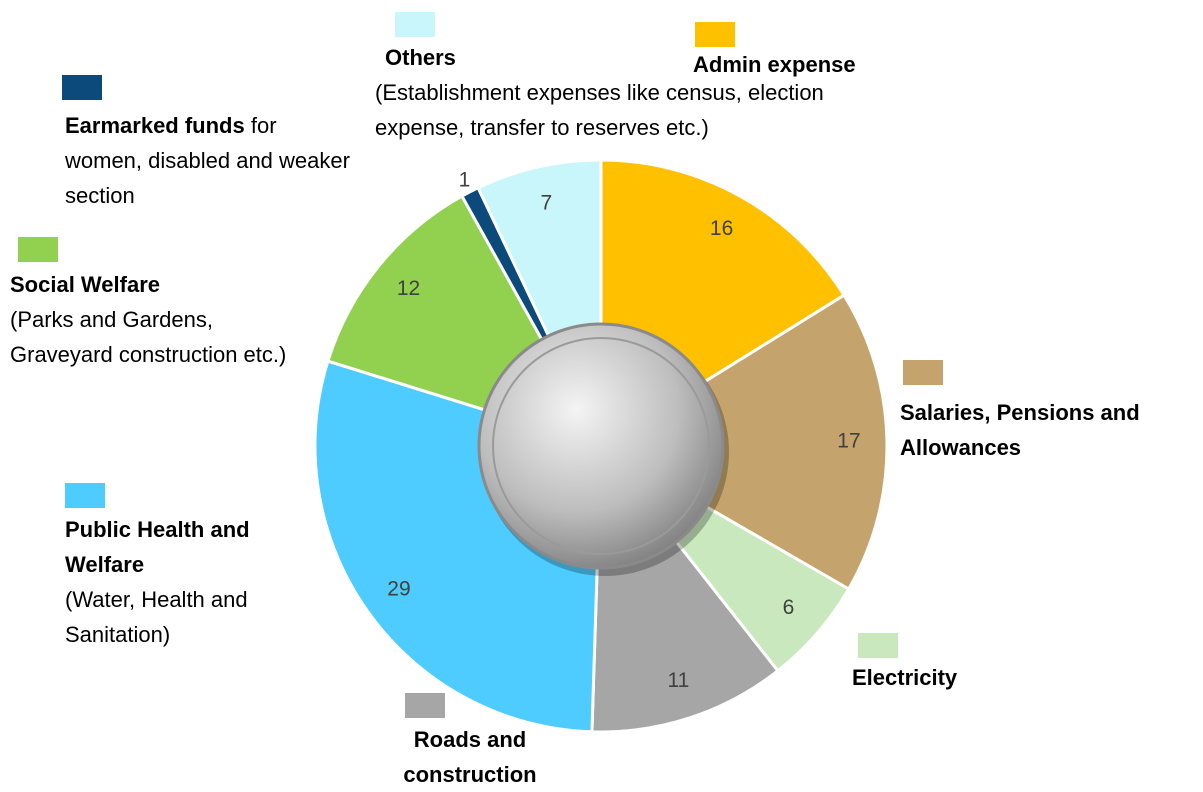  I want to click on legend-description: for women, disabled and weaker section, so click(207, 160).